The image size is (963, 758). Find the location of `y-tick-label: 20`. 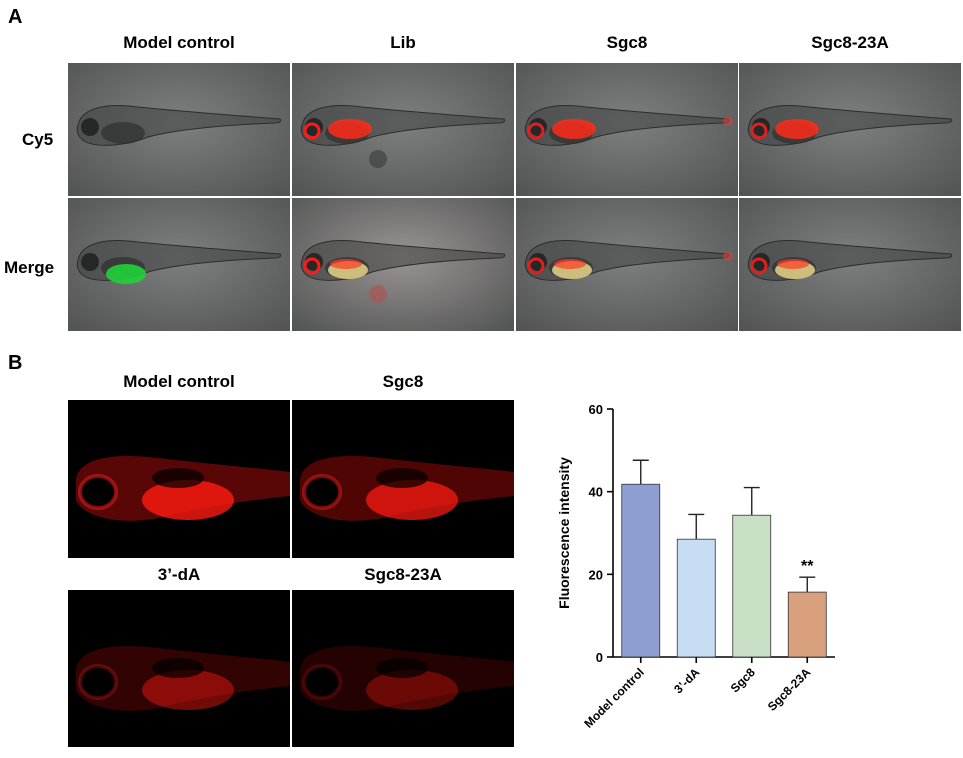

y-tick-label: 20 is located at coordinates (596, 574).